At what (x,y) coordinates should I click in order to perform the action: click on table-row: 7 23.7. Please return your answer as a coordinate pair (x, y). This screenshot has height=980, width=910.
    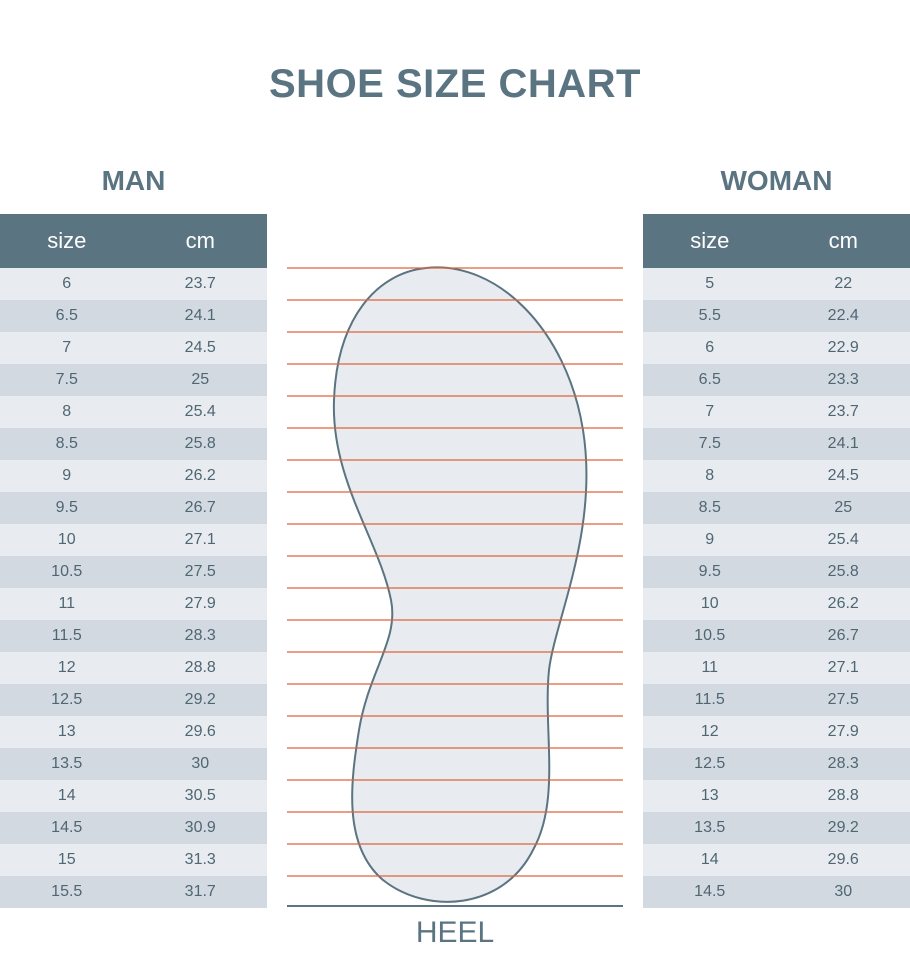
    Looking at the image, I should click on (776, 412).